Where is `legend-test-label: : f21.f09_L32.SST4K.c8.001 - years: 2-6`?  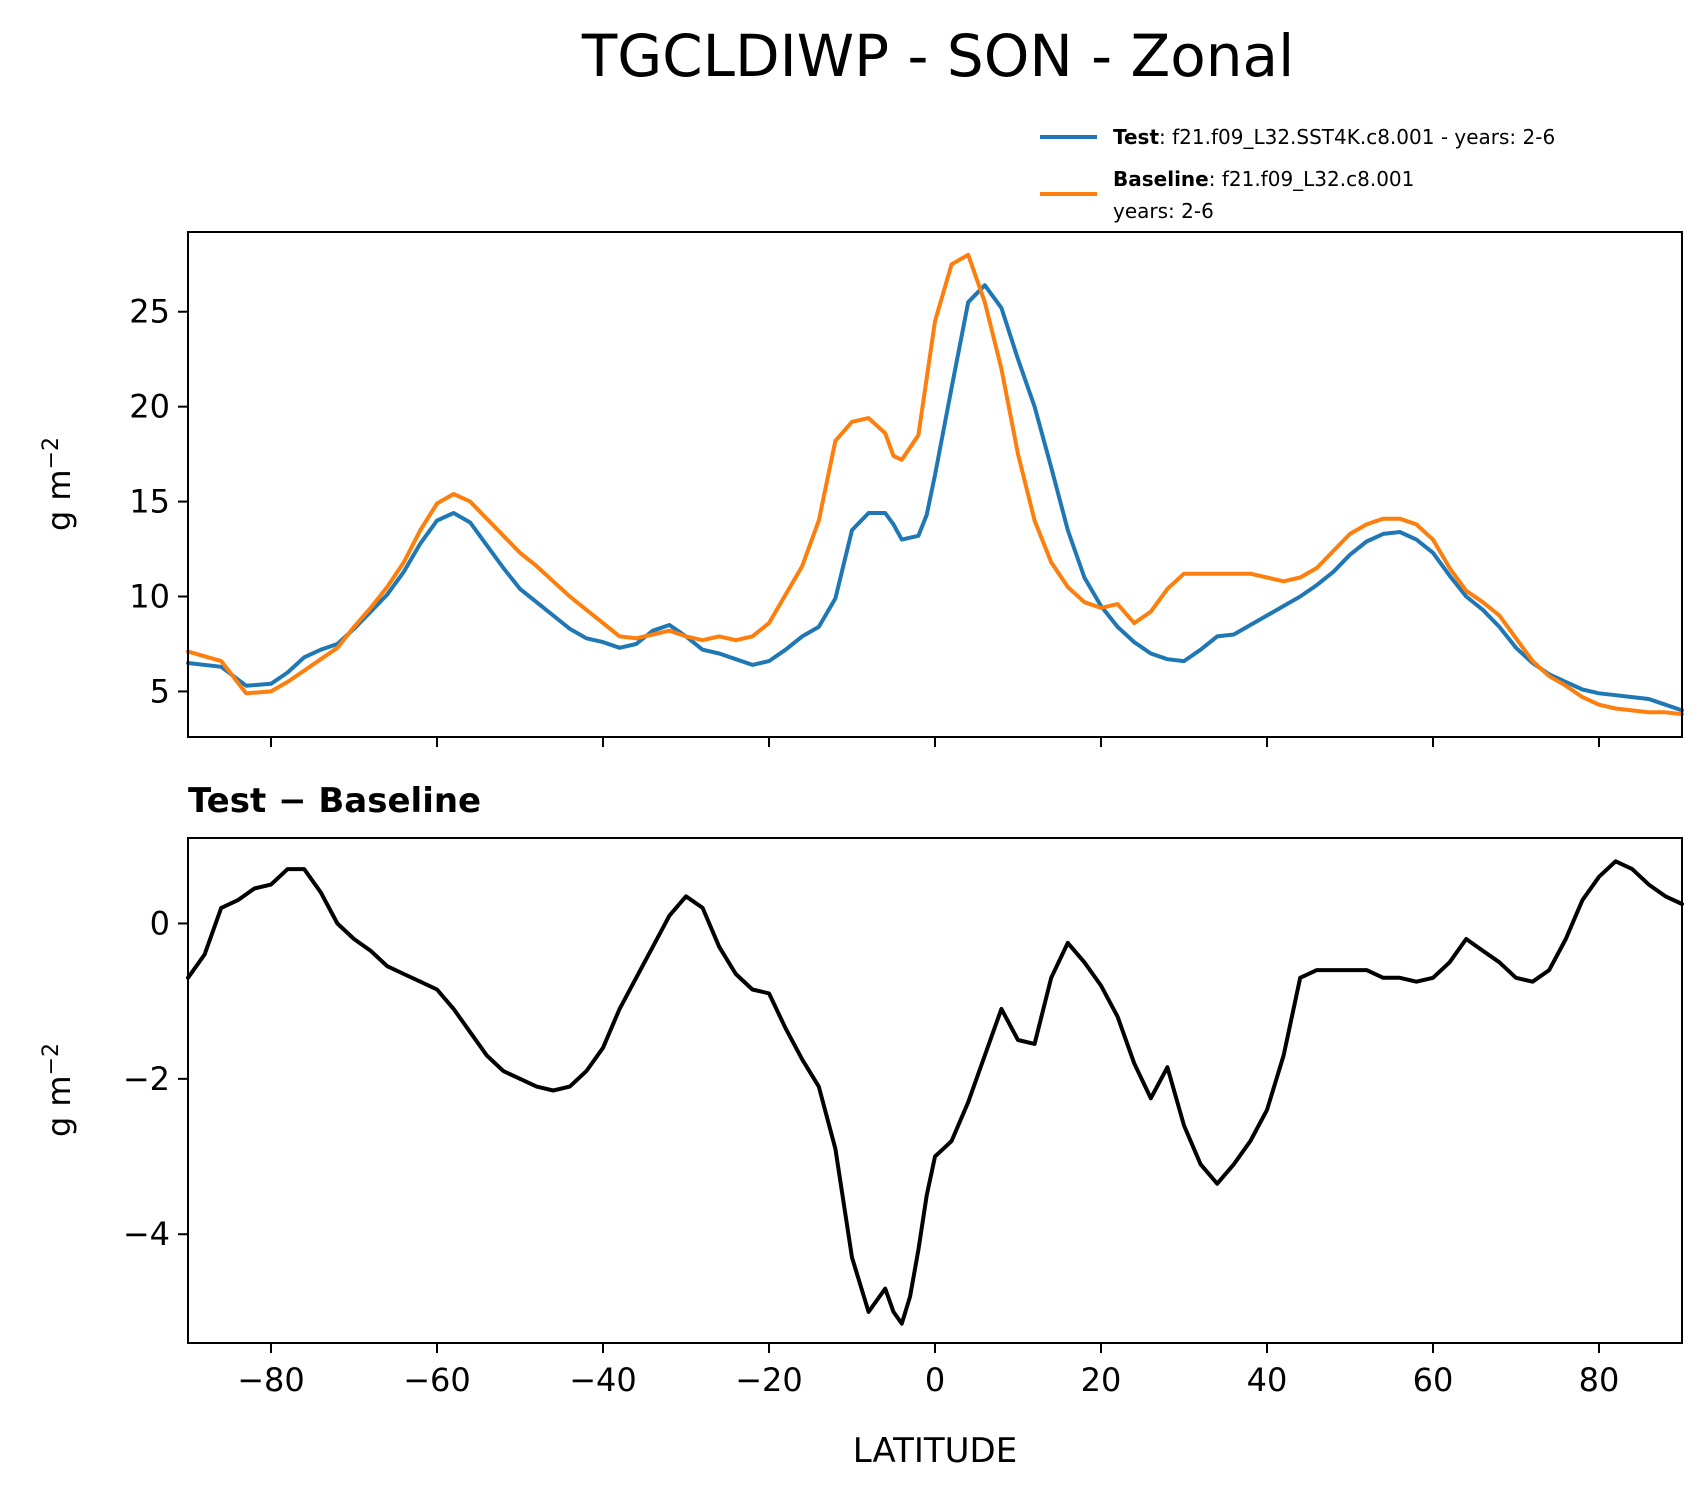
legend-test-label: : f21.f09_L32.SST4K.c8.001 - years: 2-6 is located at coordinates (1357, 137).